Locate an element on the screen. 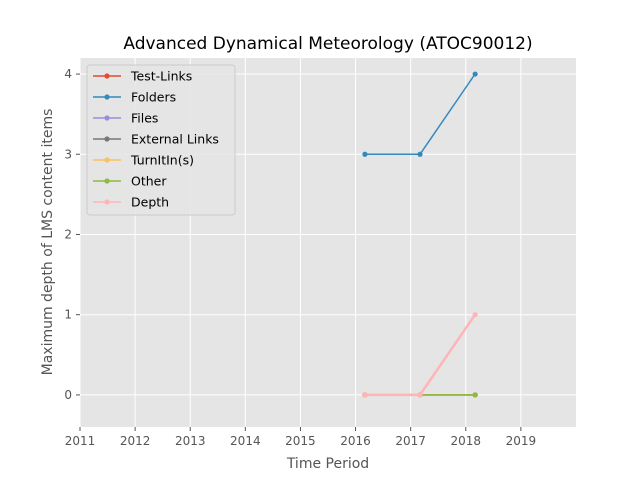 Image resolution: width=640 pixels, height=480 pixels. x-tick-label: 2018 is located at coordinates (466, 441).